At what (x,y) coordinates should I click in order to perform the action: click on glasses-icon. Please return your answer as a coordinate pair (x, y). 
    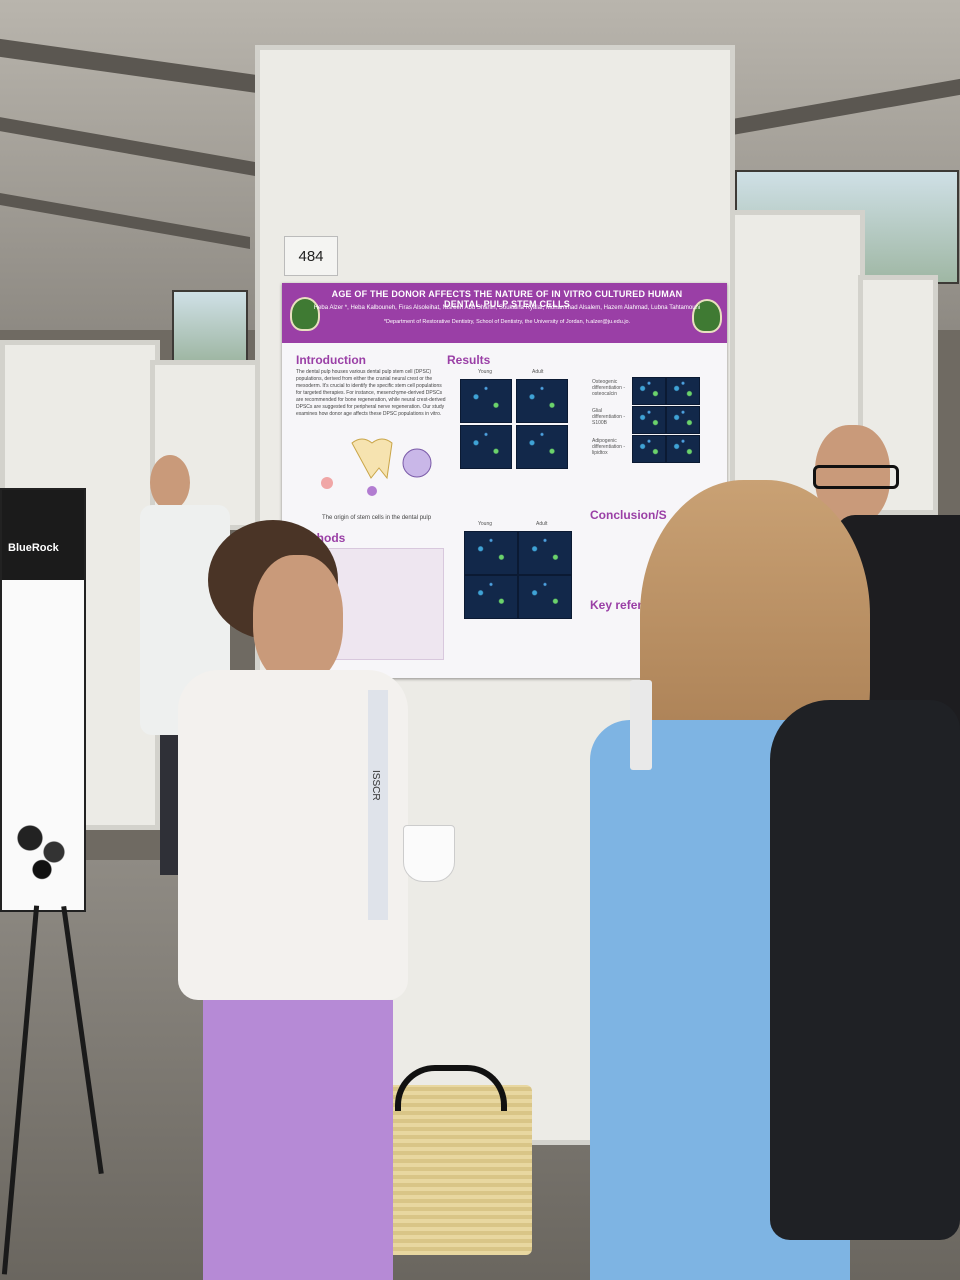
    Looking at the image, I should click on (856, 477).